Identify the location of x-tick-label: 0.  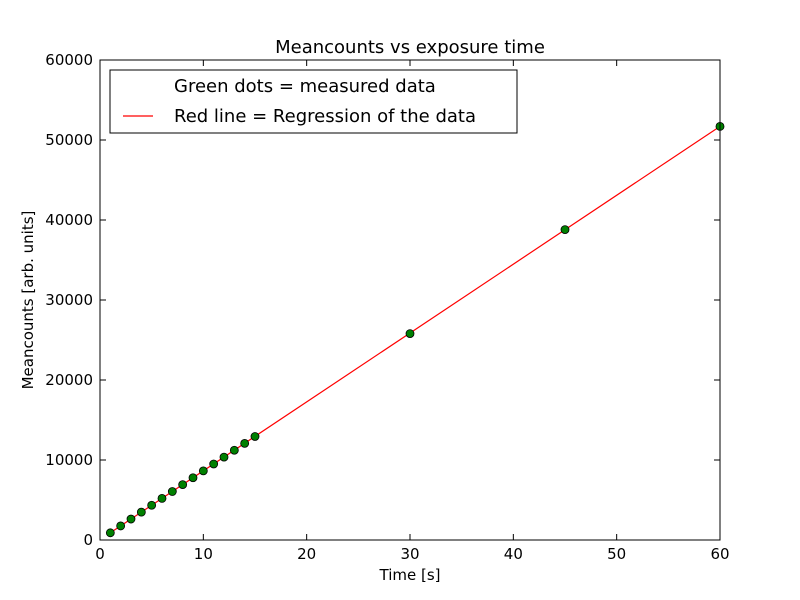
(100, 554).